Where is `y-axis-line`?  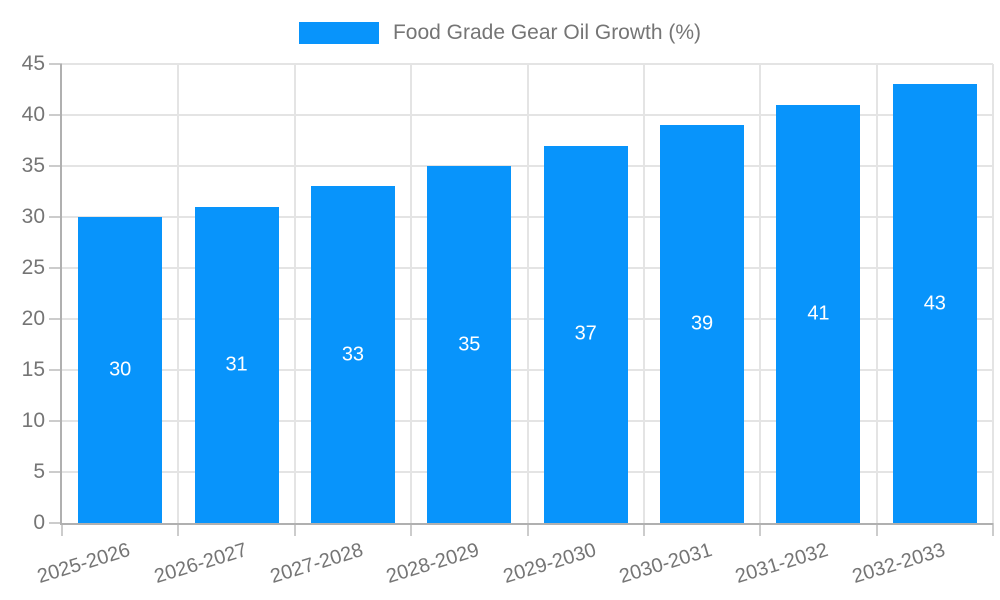 y-axis-line is located at coordinates (61, 293).